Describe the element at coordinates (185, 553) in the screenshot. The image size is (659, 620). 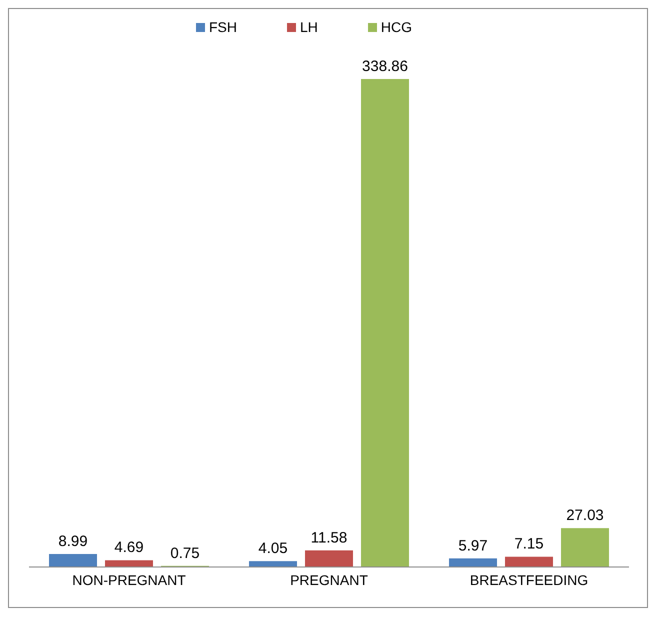
I see `data-label: 0.75` at that location.